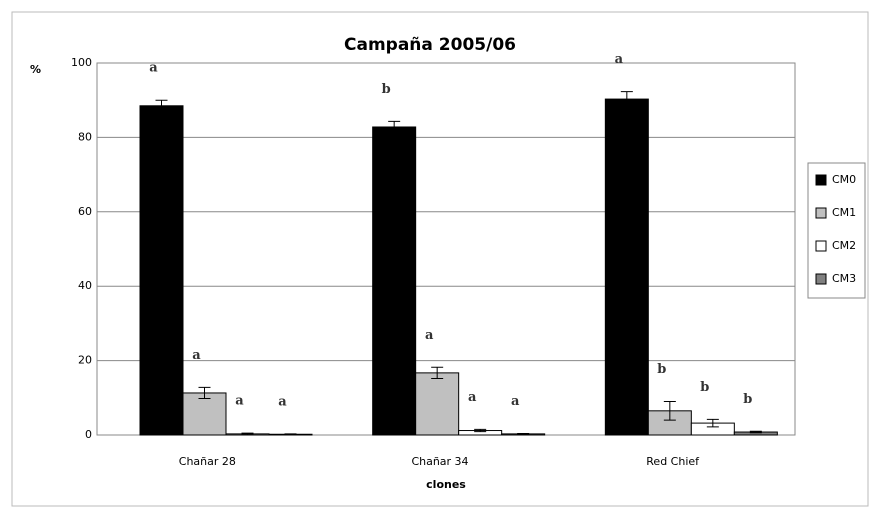  What do you see at coordinates (85, 285) in the screenshot?
I see `y-tick-label: 40` at bounding box center [85, 285].